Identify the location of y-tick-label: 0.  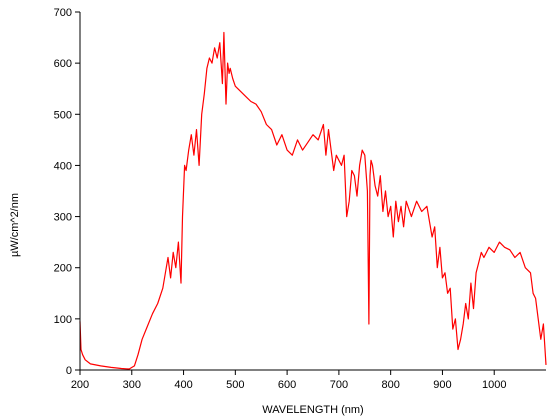
(69, 371).